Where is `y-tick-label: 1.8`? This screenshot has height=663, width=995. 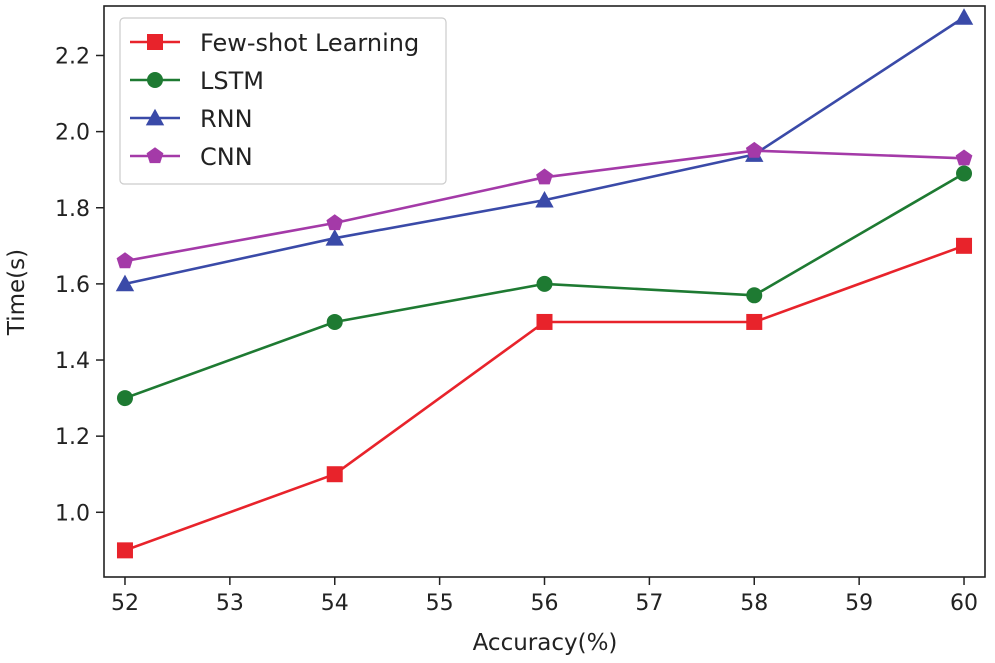
y-tick-label: 1.8 is located at coordinates (72, 209).